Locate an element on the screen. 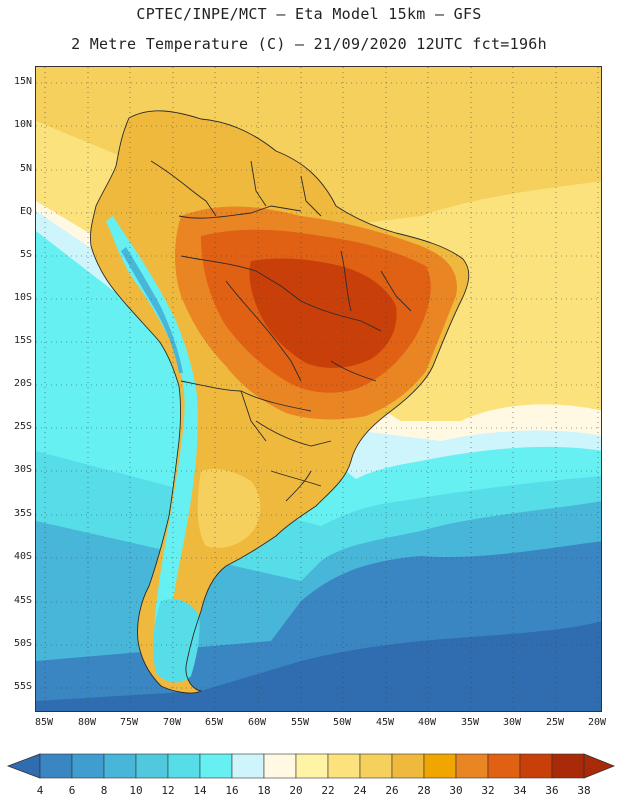 This screenshot has width=618, height=800. colorbar-tick-label: 8 is located at coordinates (104, 790).